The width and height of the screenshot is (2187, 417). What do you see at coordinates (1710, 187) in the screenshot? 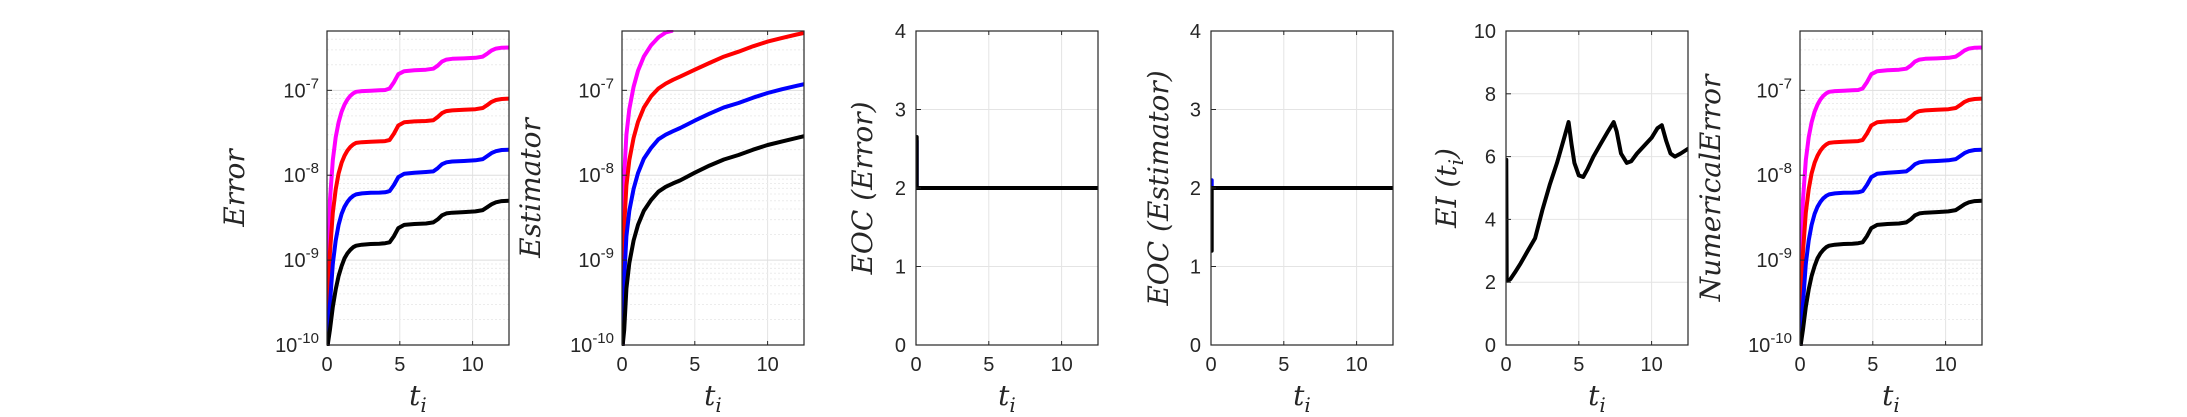
I see `y-axis-label: NumericalError` at bounding box center [1710, 187].